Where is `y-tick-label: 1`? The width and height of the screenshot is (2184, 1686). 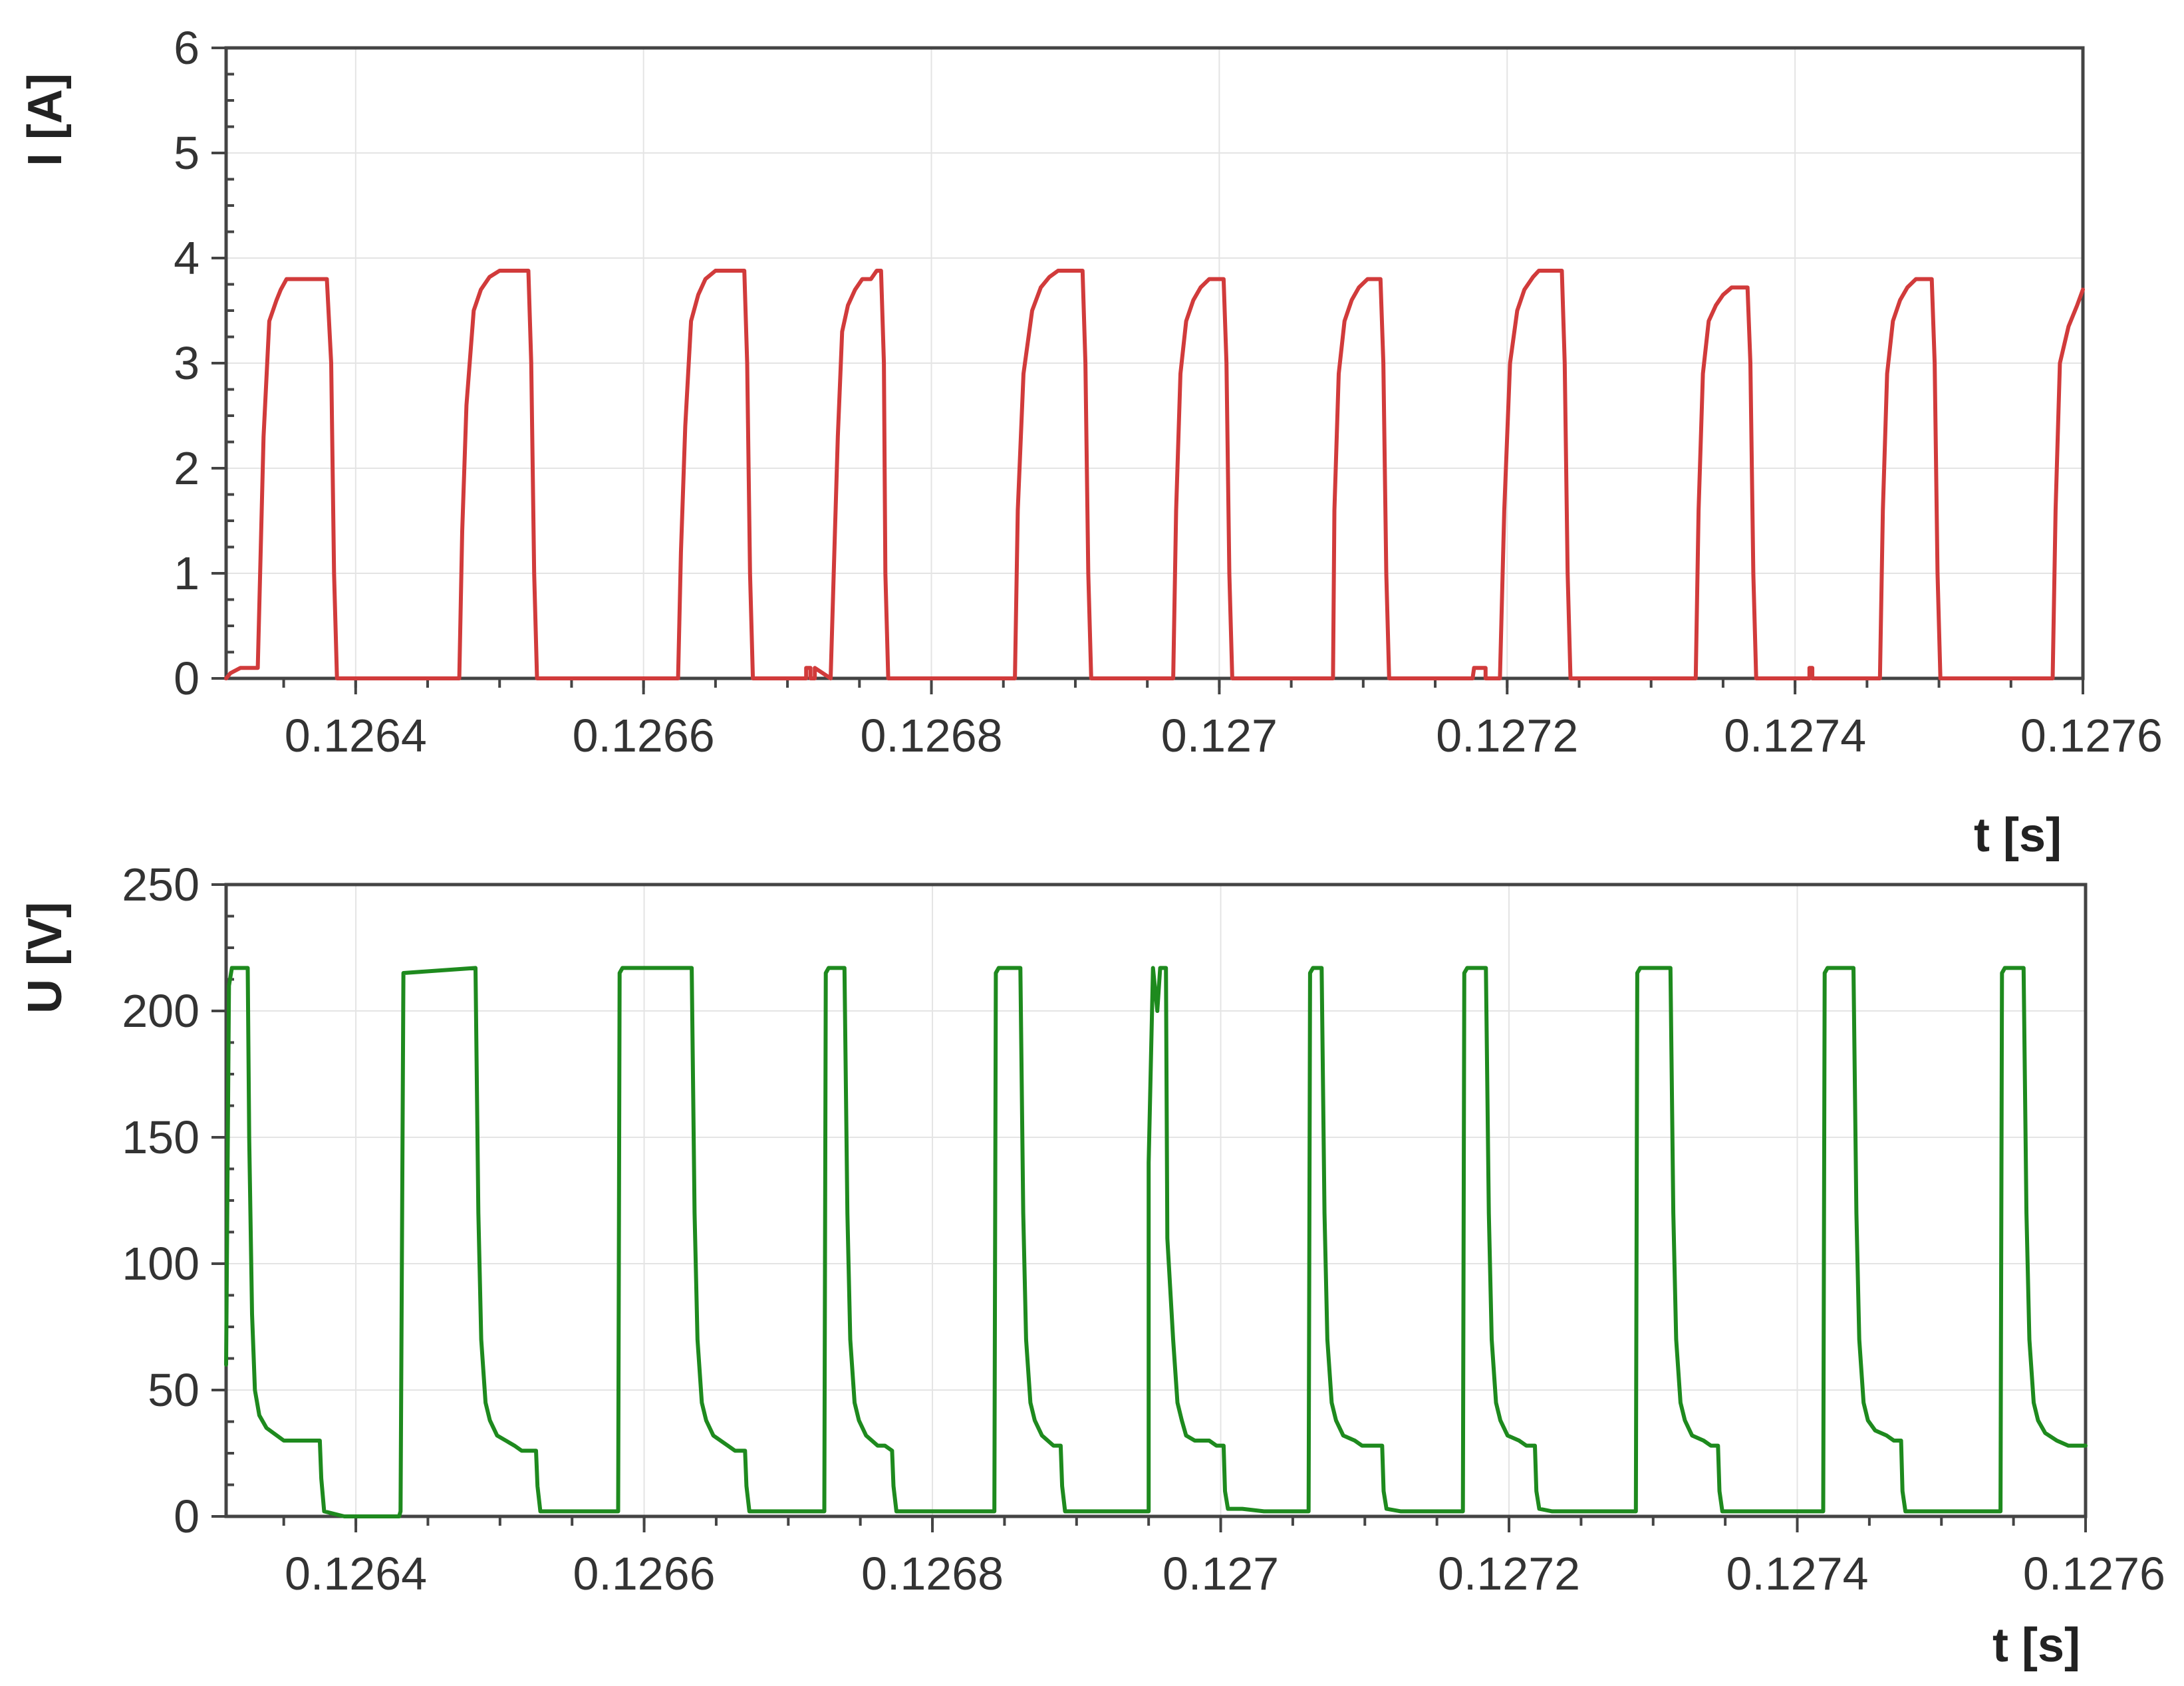 y-tick-label: 1 is located at coordinates (187, 573).